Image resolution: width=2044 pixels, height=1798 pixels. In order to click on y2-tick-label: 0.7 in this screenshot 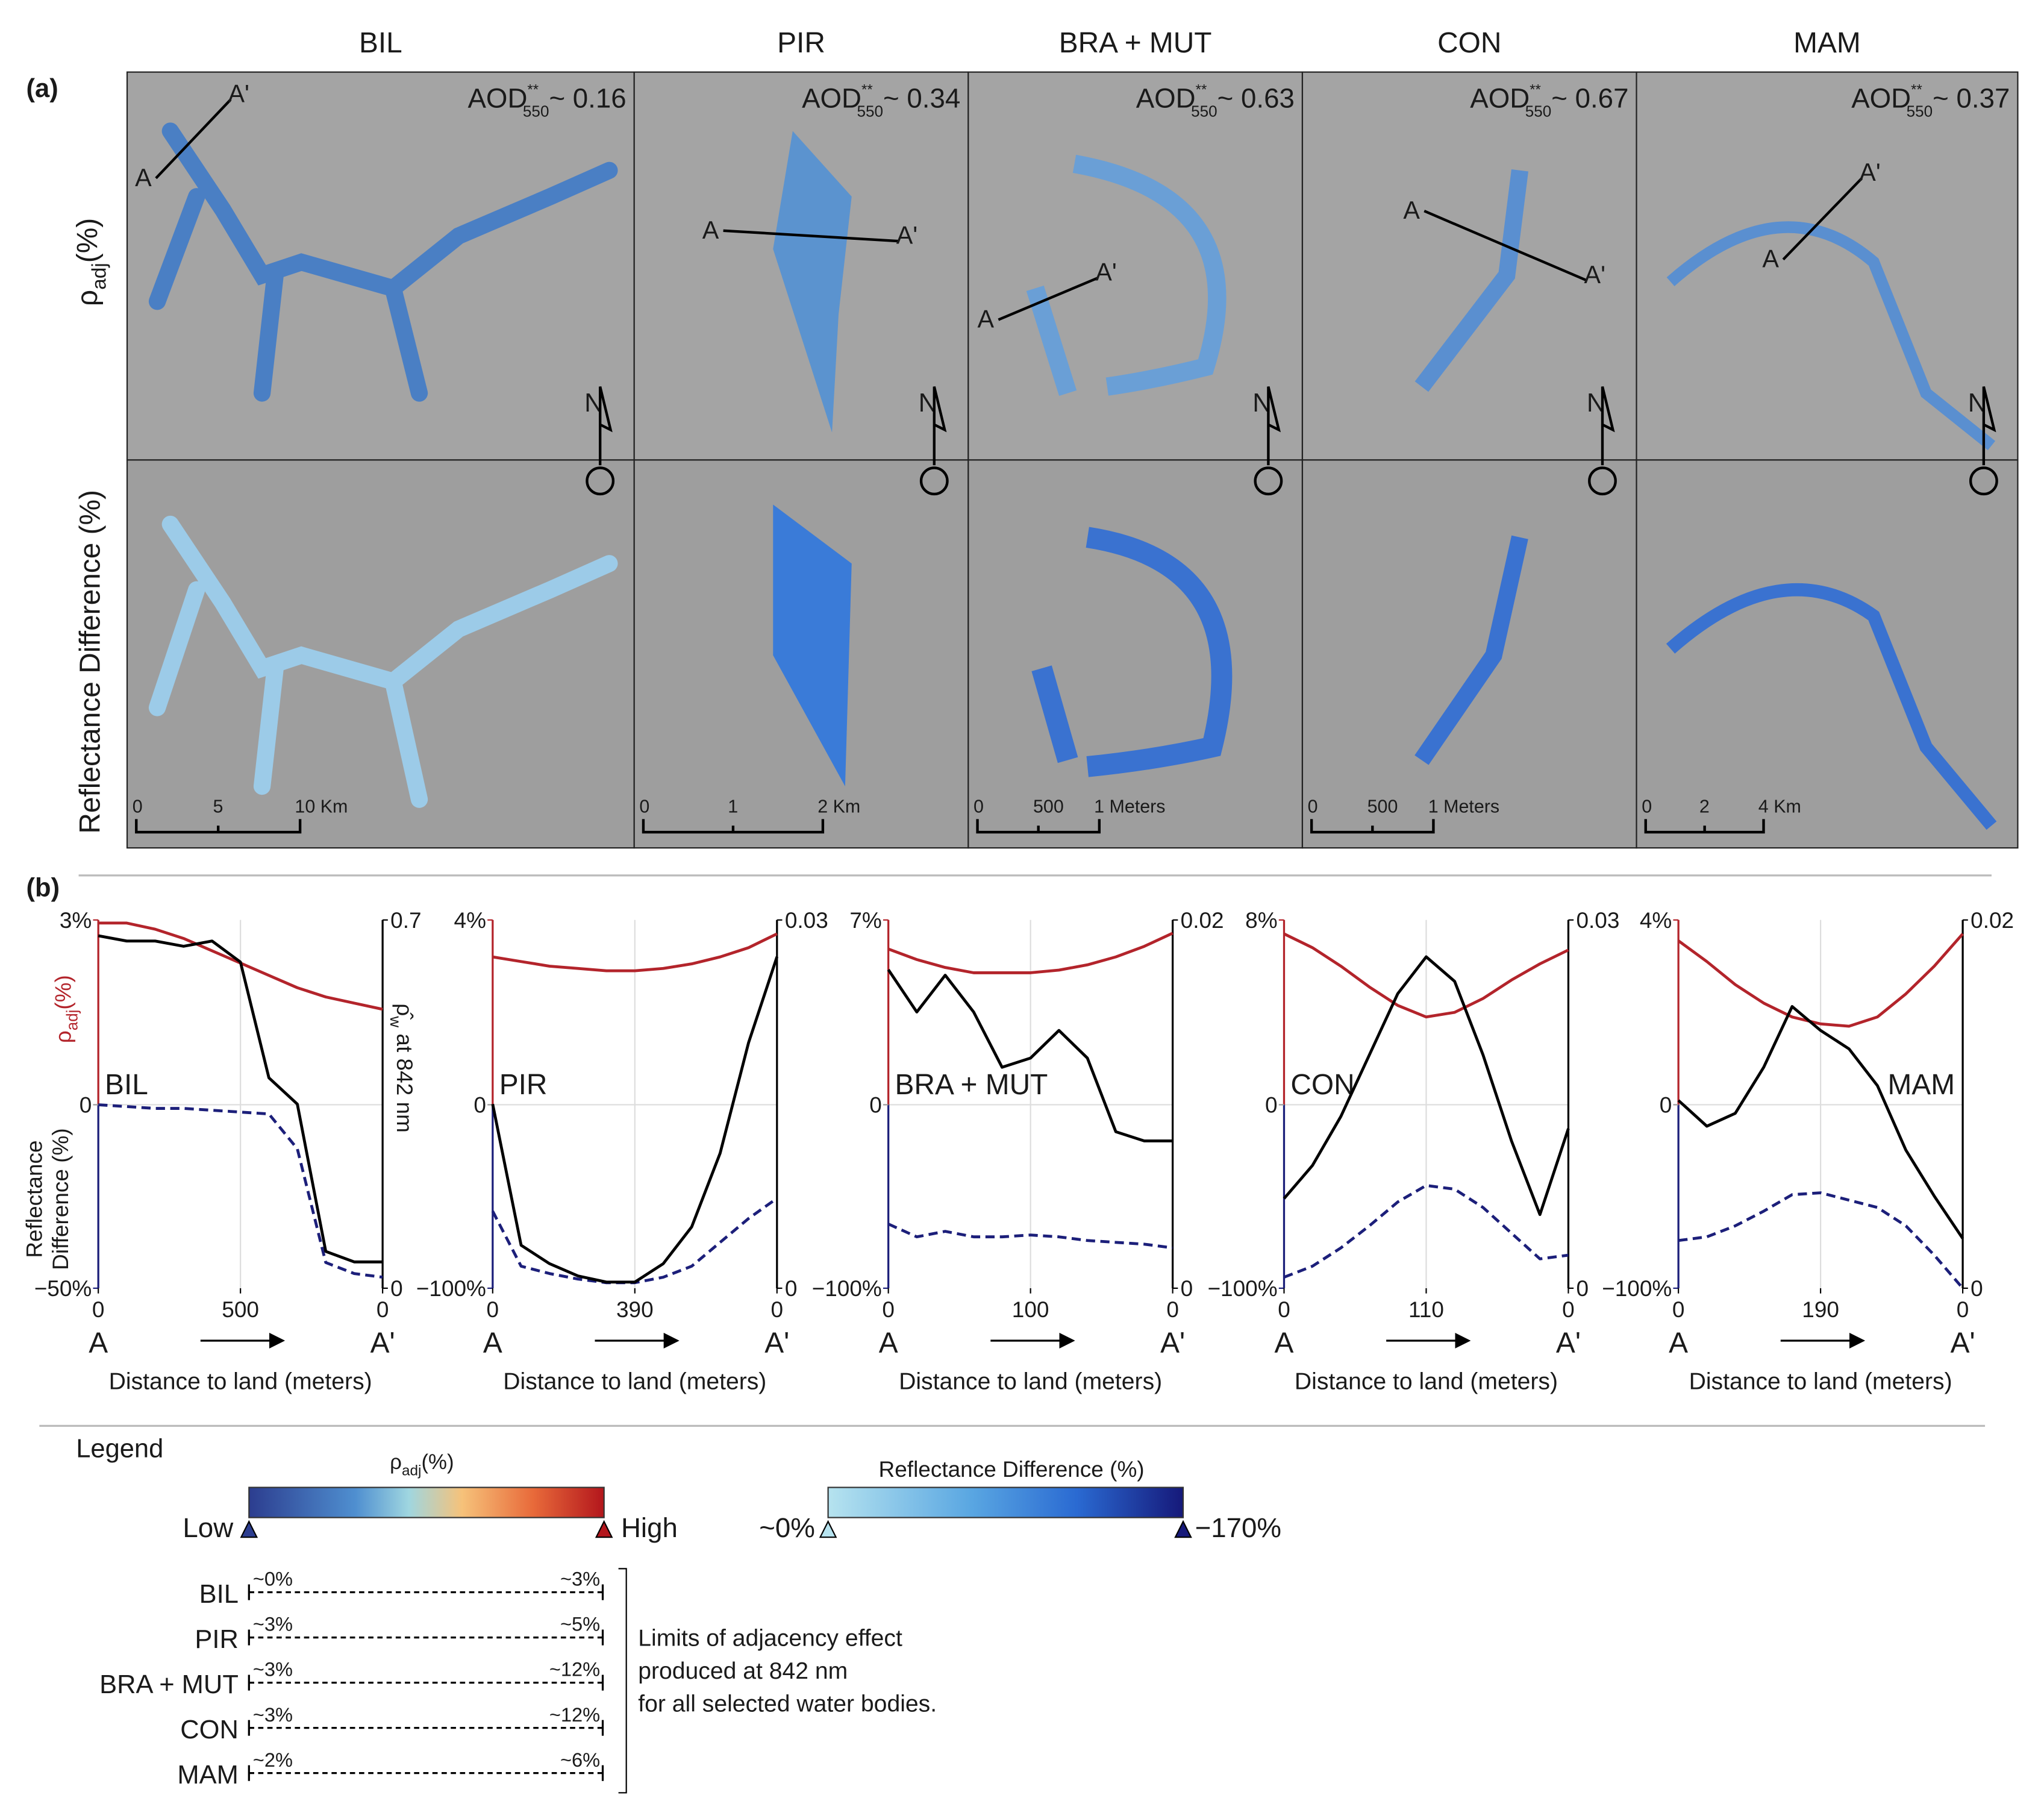, I will do `click(405, 920)`.